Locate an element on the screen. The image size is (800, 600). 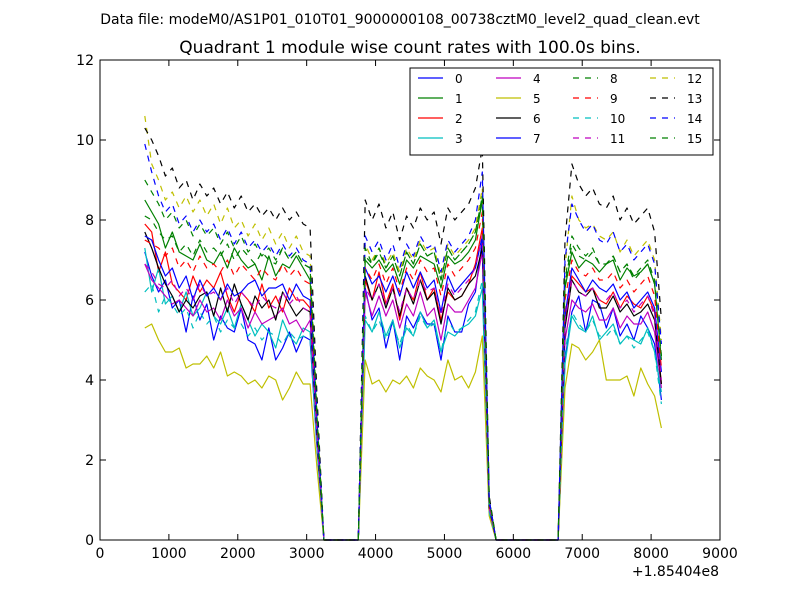
legend-frame is located at coordinates (561, 111).